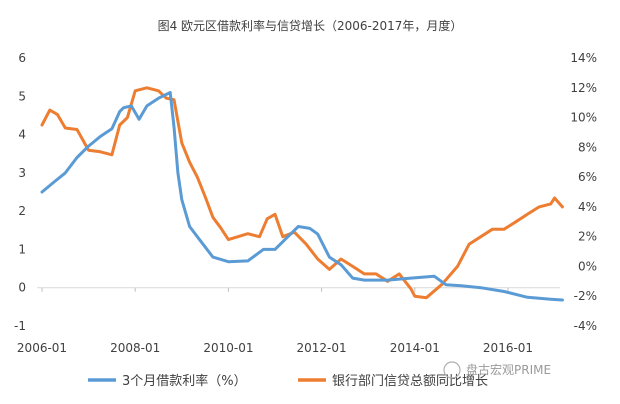 The width and height of the screenshot is (620, 404). Describe the element at coordinates (20, 326) in the screenshot. I see `y-left-tick-label: -1` at that location.